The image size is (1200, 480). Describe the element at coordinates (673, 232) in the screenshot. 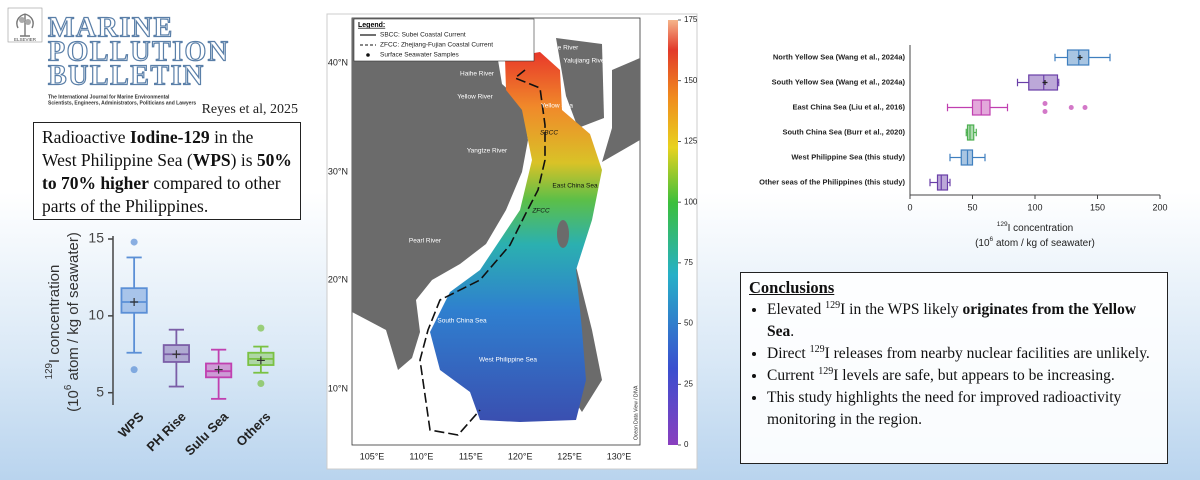

I see `colorbar` at that location.